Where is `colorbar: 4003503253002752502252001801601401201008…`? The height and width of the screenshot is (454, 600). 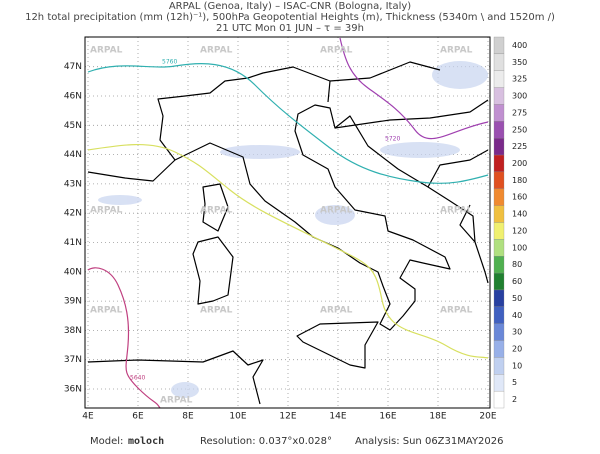 colorbar: 4003503253002752502252001801601401201008… is located at coordinates (510, 222).